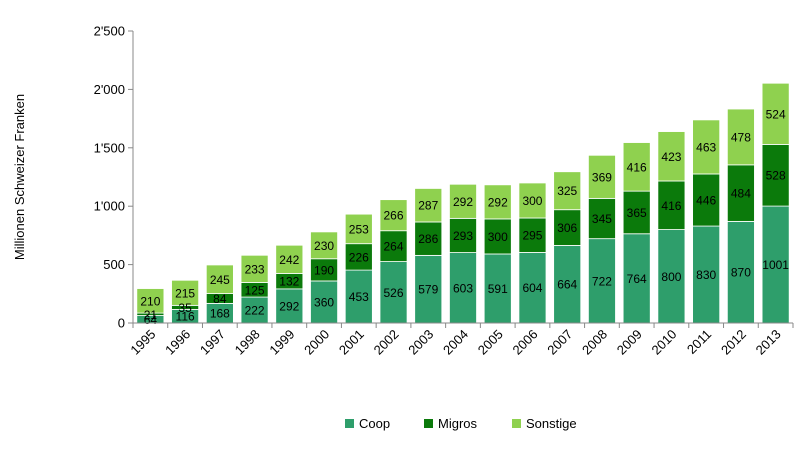 This screenshot has width=800, height=449. I want to click on legend-label-sonstige: Sonstige, so click(551, 423).